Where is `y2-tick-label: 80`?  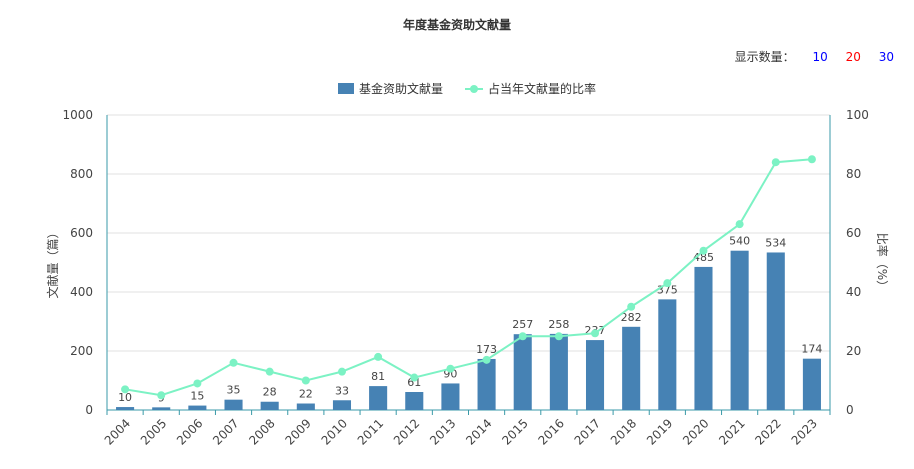 y2-tick-label: 80 is located at coordinates (853, 174).